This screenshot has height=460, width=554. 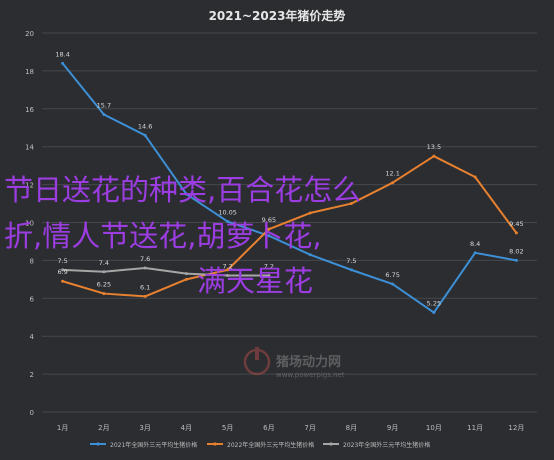 I want to click on x-axis-tick-labels: 1月 2月 3月 4月 5月 6月 7月 8月 9月 10月 11月 12月, so click(x=290, y=428).